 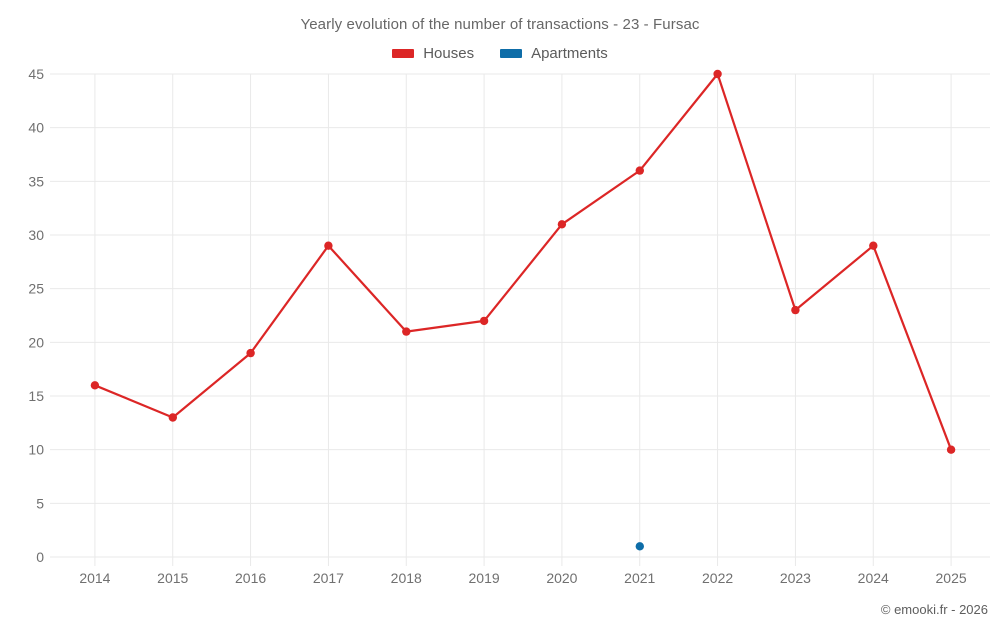 What do you see at coordinates (449, 53) in the screenshot?
I see `legend-label-houses: Houses` at bounding box center [449, 53].